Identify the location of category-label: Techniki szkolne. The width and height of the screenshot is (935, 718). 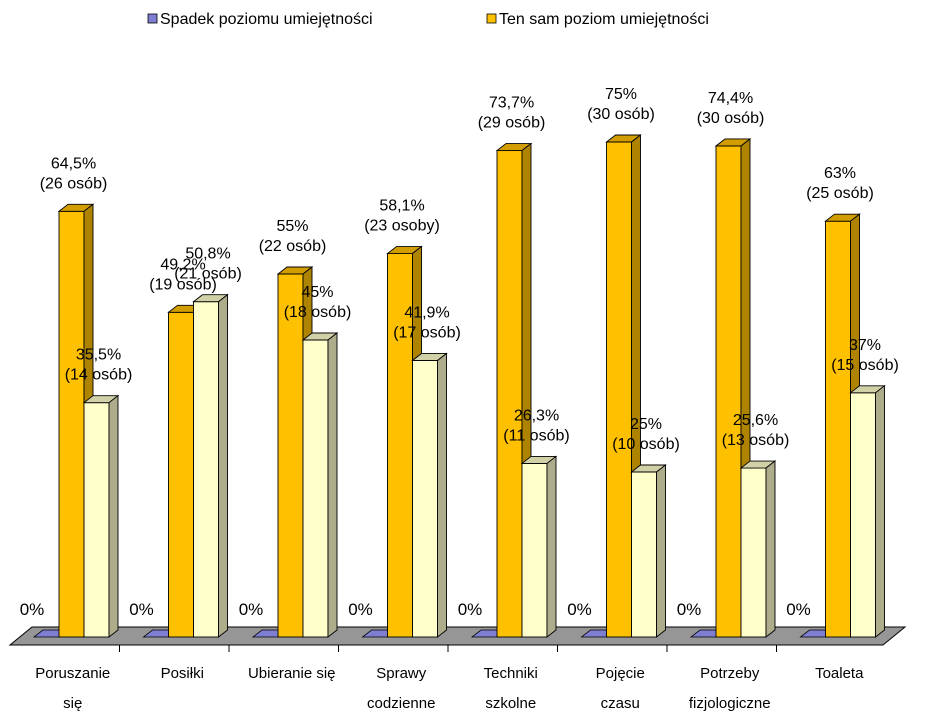
(511, 688).